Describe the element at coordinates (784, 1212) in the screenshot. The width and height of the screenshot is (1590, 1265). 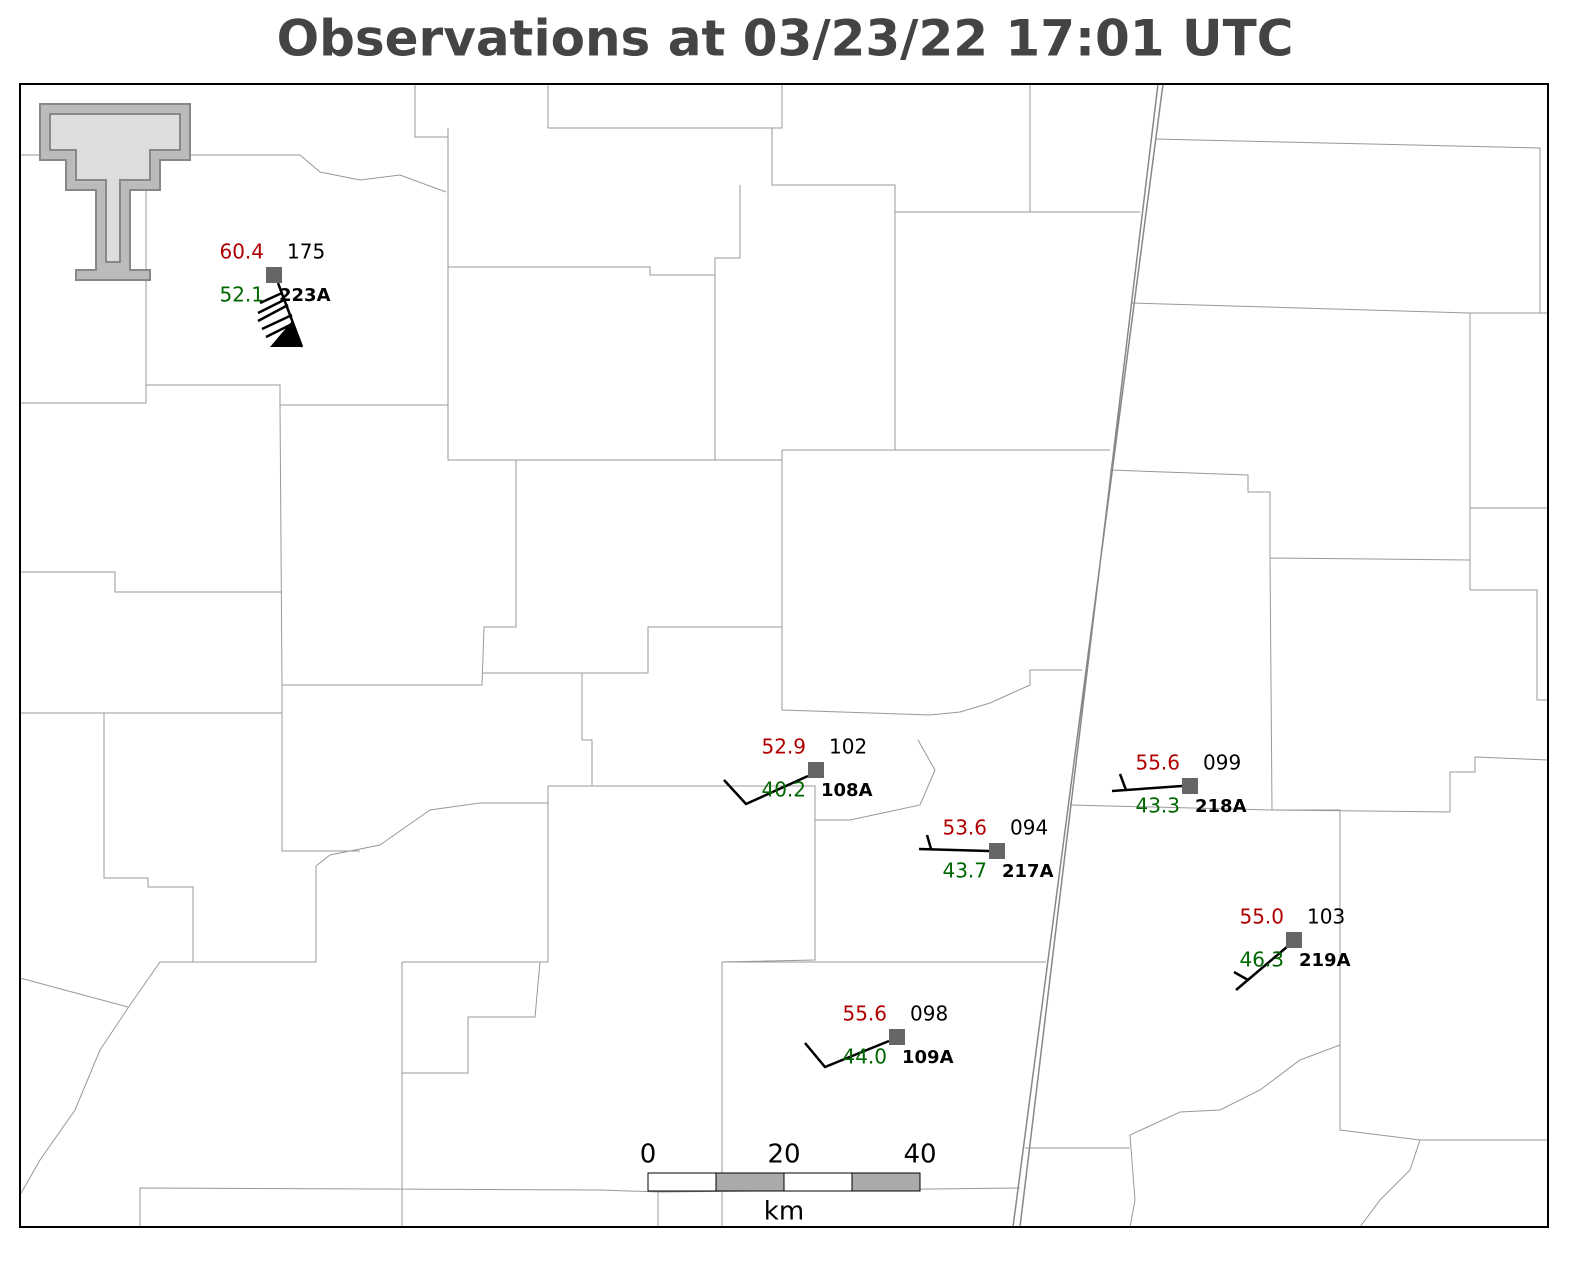
I see `scale-unit: km` at that location.